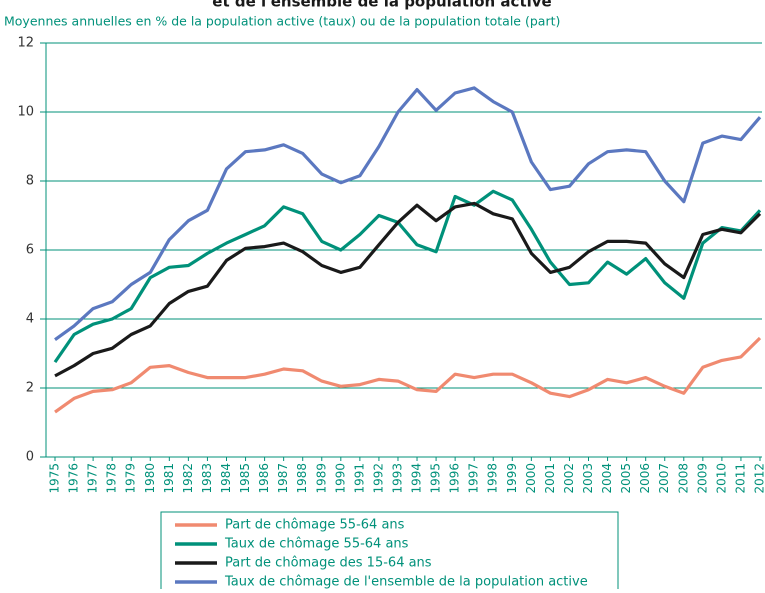 The image size is (765, 593). What do you see at coordinates (474, 478) in the screenshot?
I see `x-tick-label: 1997` at bounding box center [474, 478].